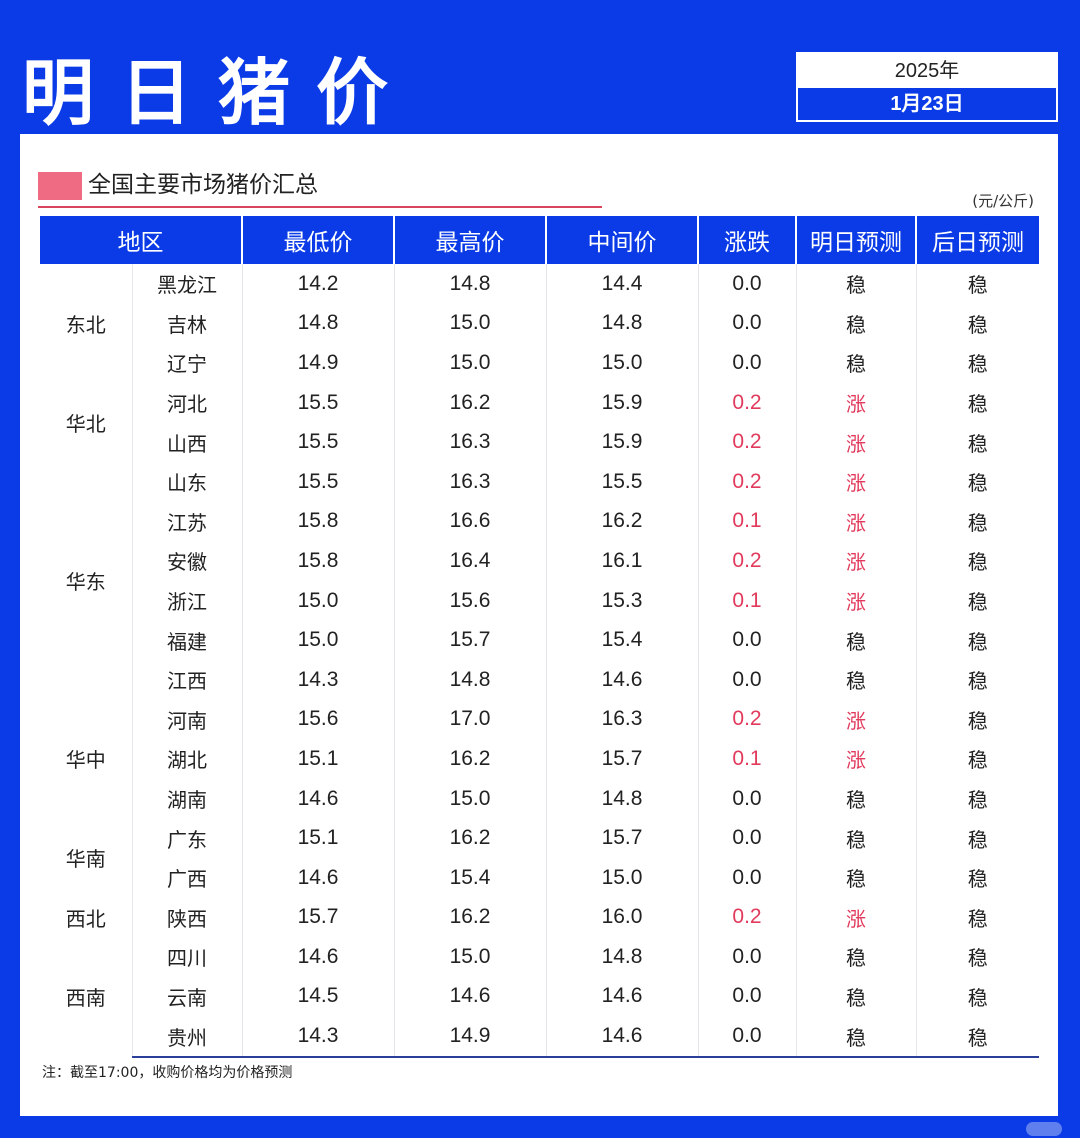  I want to click on high-price-cell: 16.3, so click(469, 481).